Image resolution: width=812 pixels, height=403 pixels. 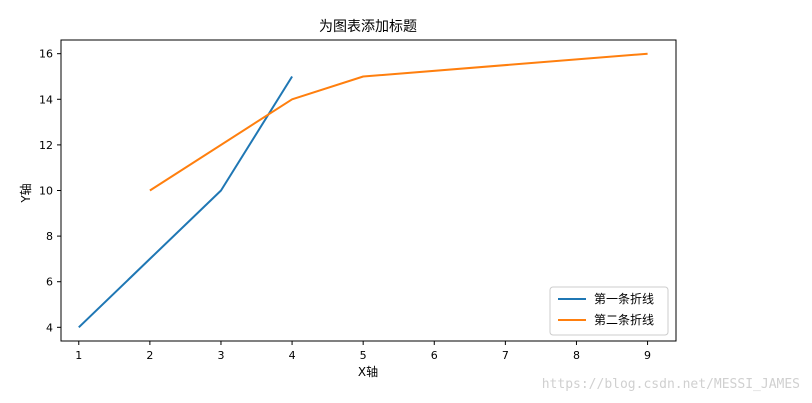 I want to click on legend-label: 第一条折线, so click(x=624, y=298).